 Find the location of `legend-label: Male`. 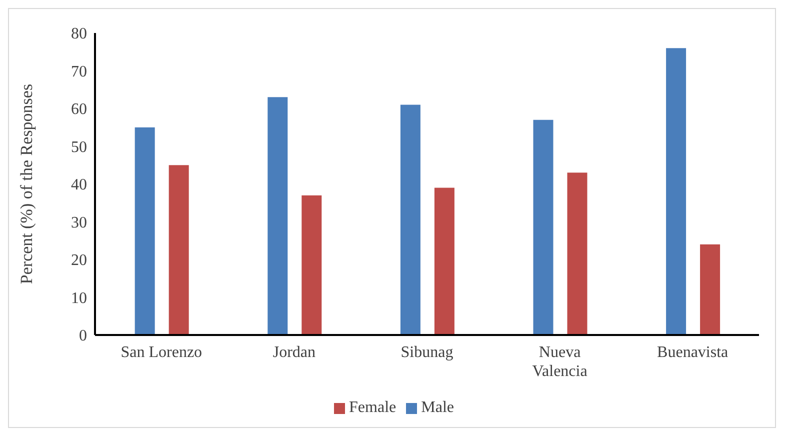

legend-label: Male is located at coordinates (437, 407).